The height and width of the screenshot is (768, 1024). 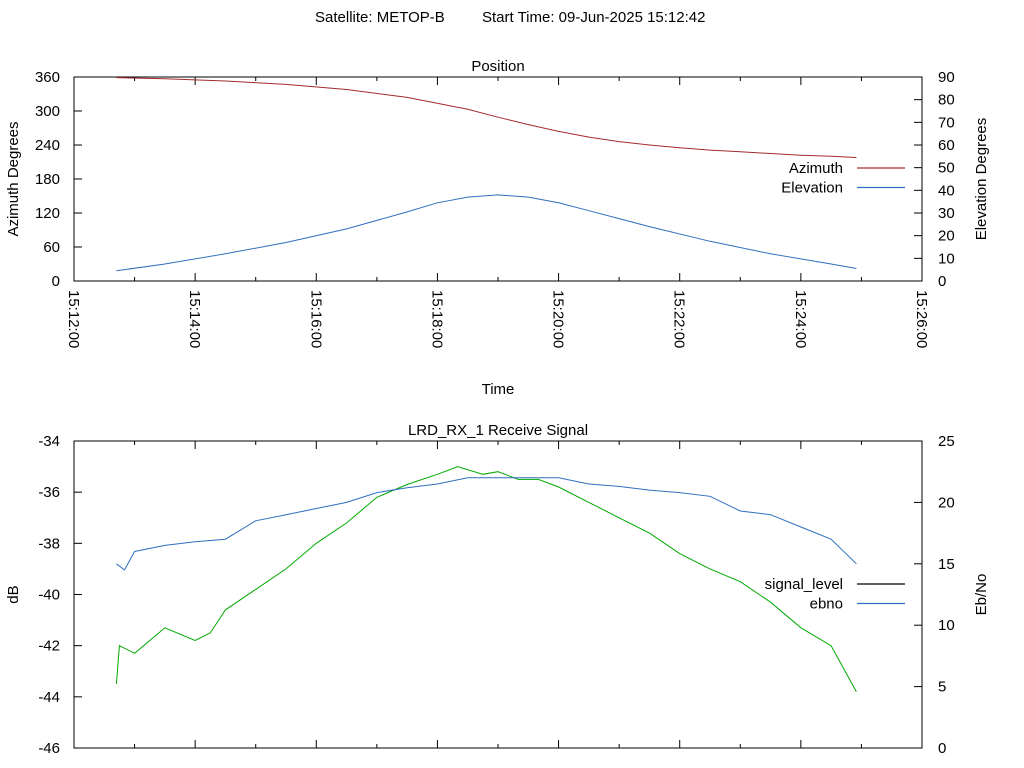 What do you see at coordinates (826, 604) in the screenshot?
I see `receive-signal-legend-label: ebno` at bounding box center [826, 604].